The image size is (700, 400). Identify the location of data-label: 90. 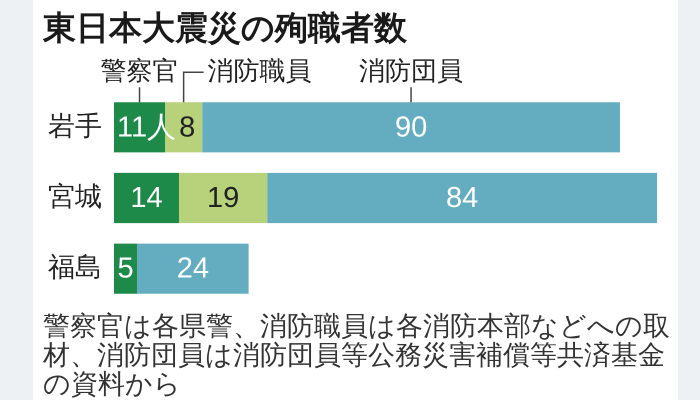
(411, 127).